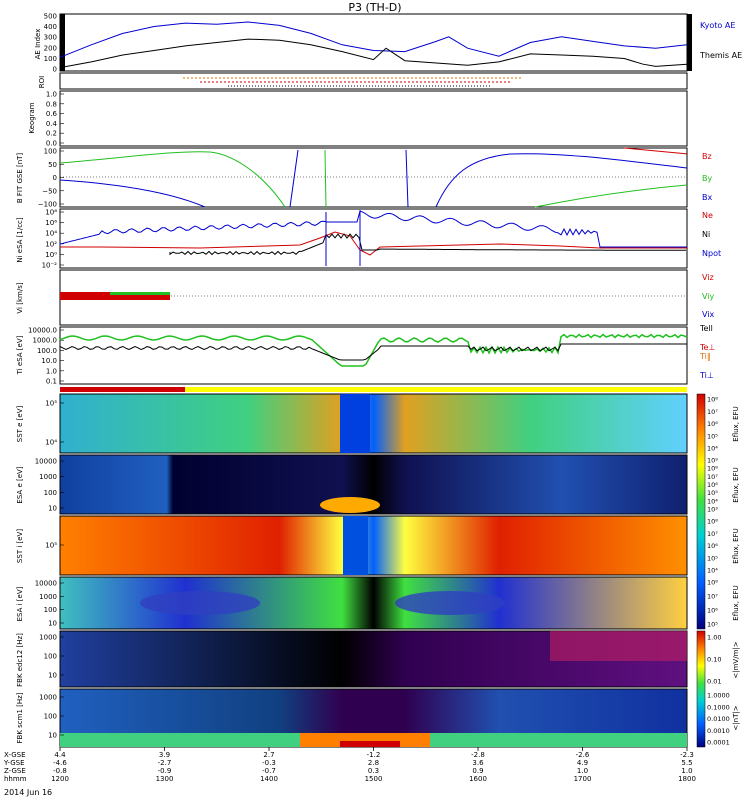  I want to click on fbk-b-ylabel: FBK scm1 [Hz], so click(20, 717).